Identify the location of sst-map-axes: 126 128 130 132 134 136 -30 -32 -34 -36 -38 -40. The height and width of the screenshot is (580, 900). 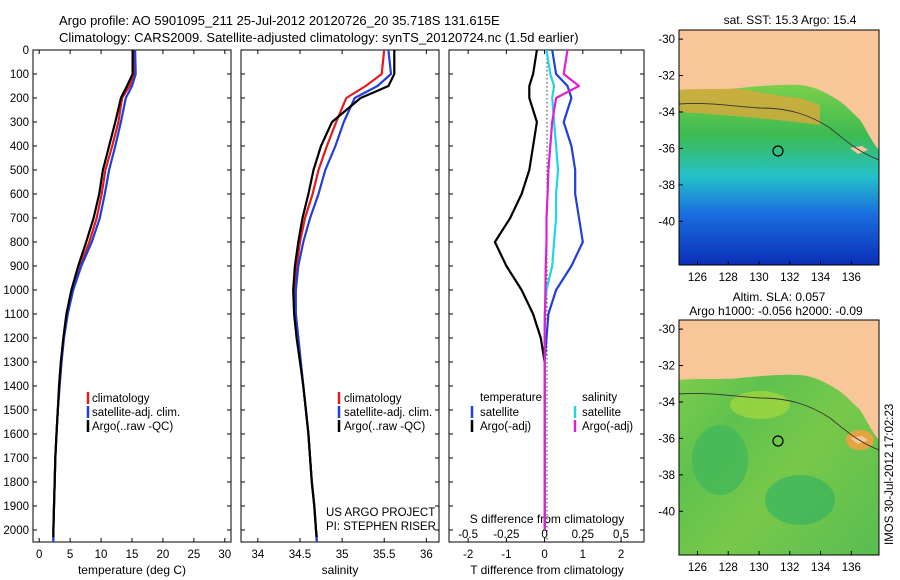
(759, 159).